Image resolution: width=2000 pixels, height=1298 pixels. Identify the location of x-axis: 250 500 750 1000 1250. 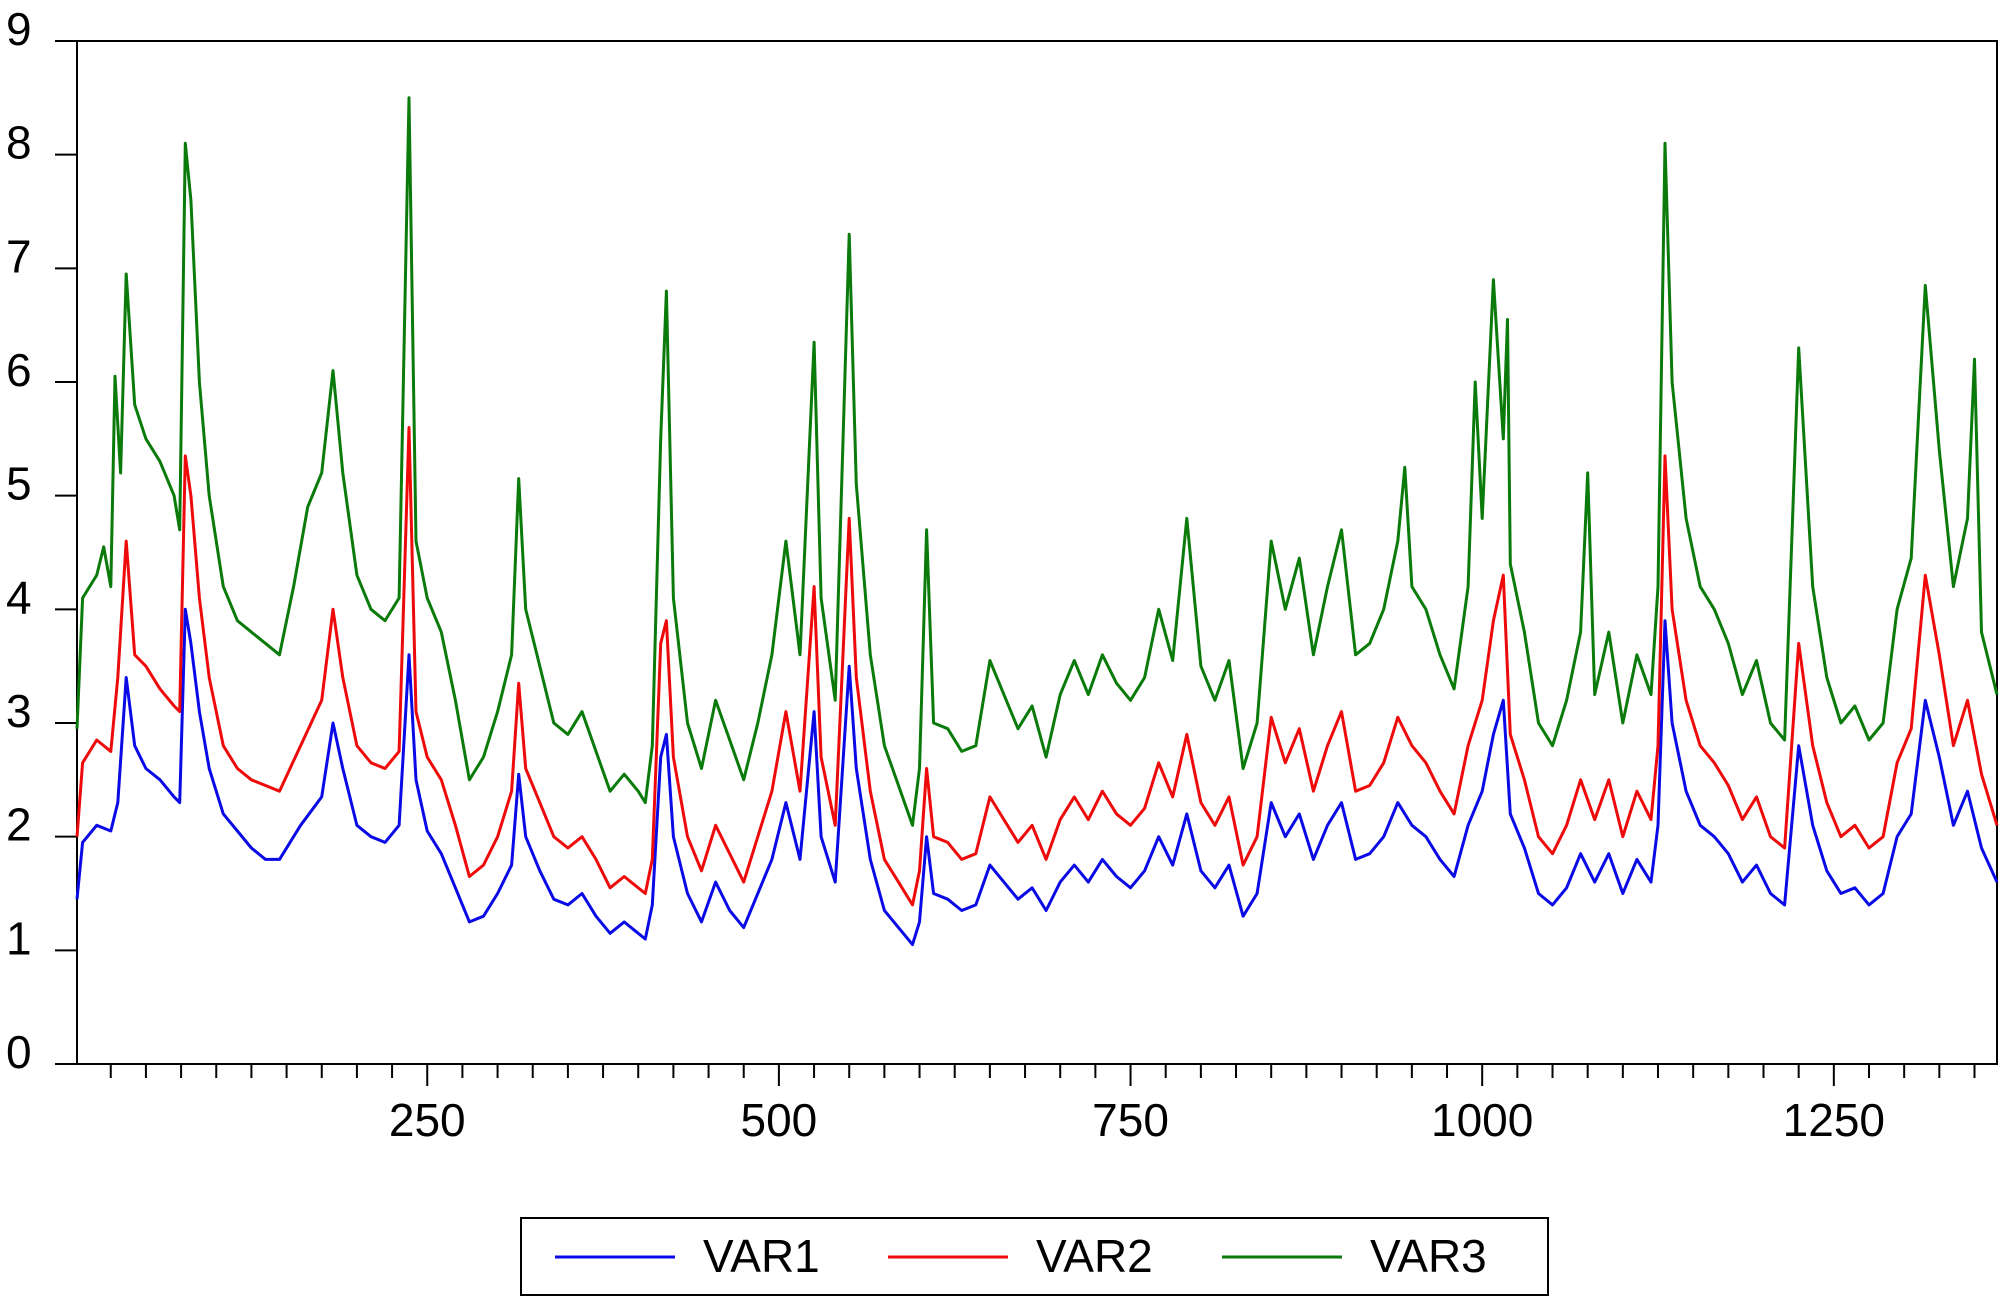
(1042, 1105).